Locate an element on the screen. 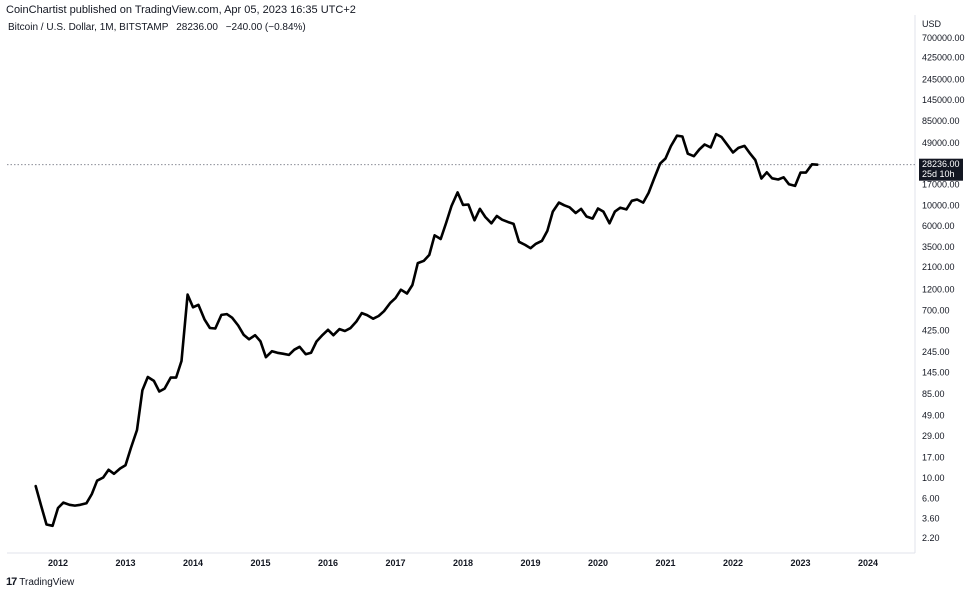 The height and width of the screenshot is (593, 980). price-tick-label: 1200.00 is located at coordinates (938, 289).